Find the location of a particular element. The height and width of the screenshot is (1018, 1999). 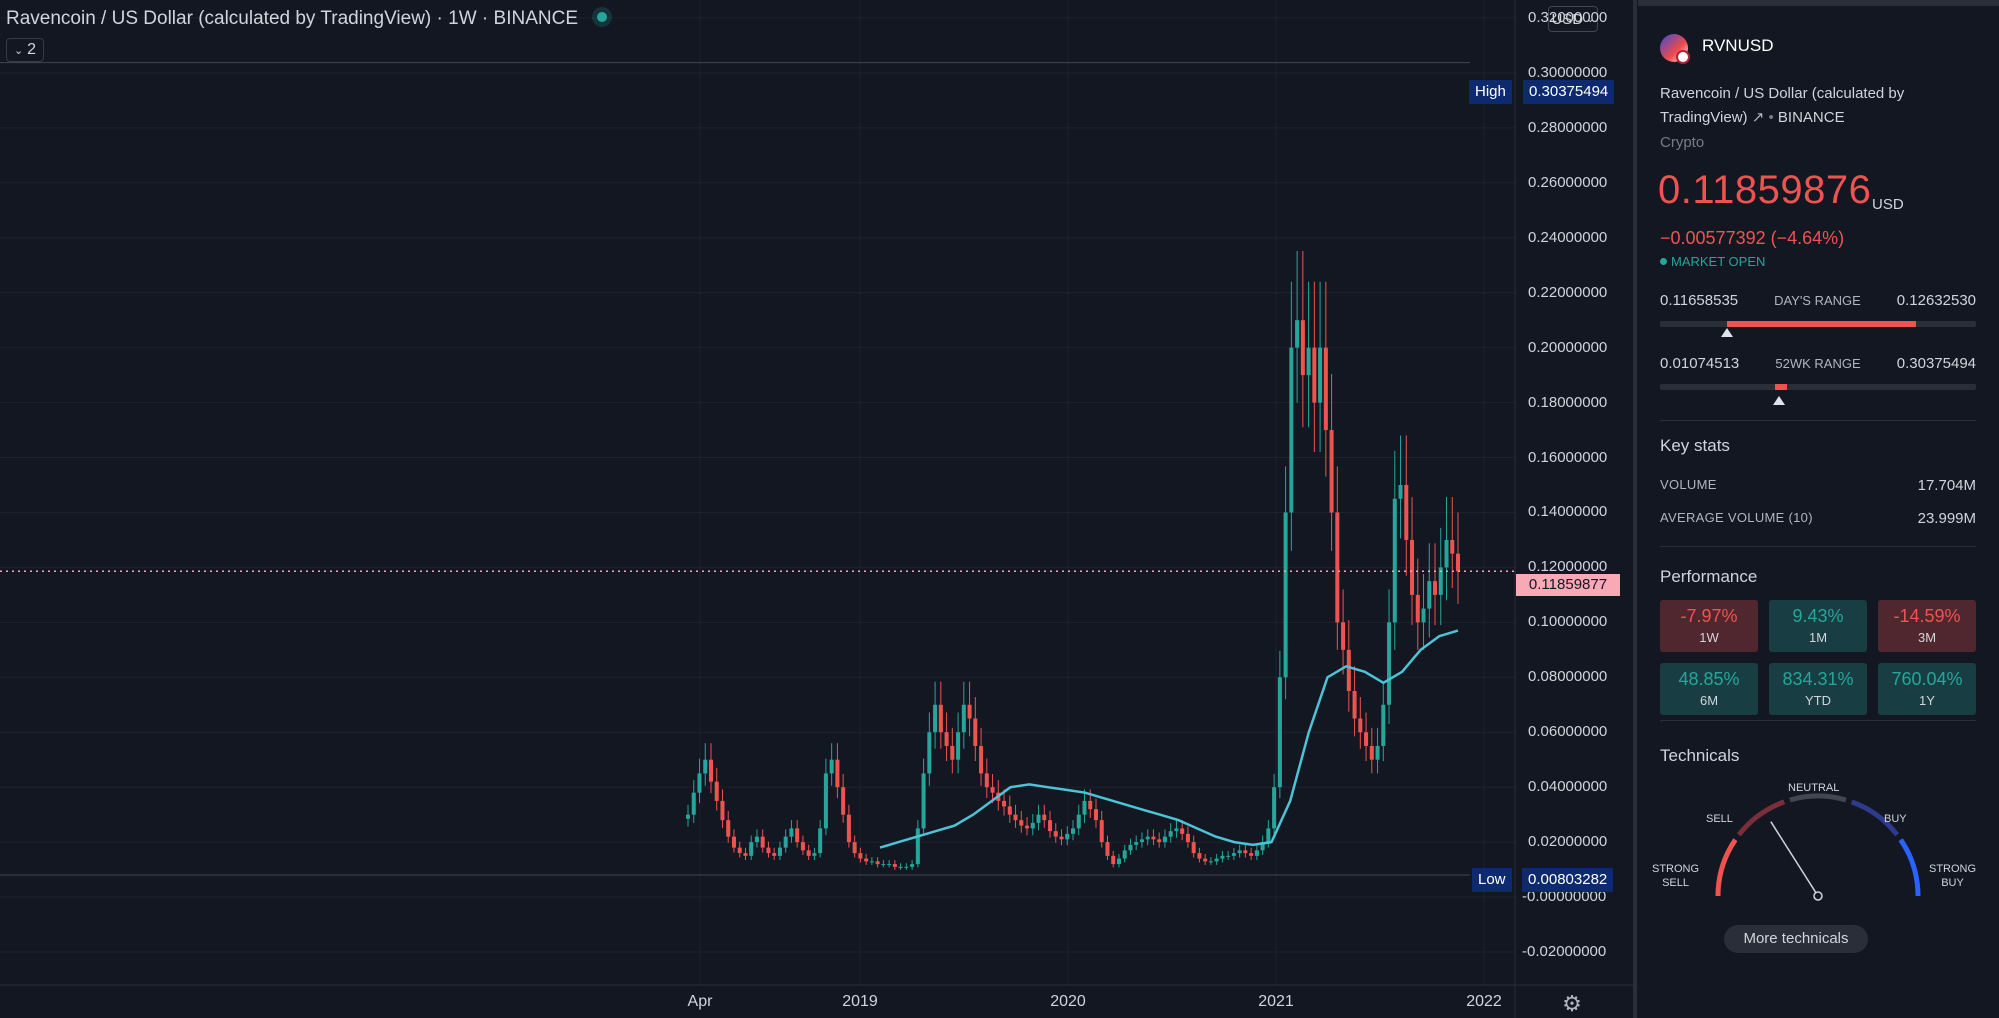

wk52-range-marker-icon is located at coordinates (1779, 400).